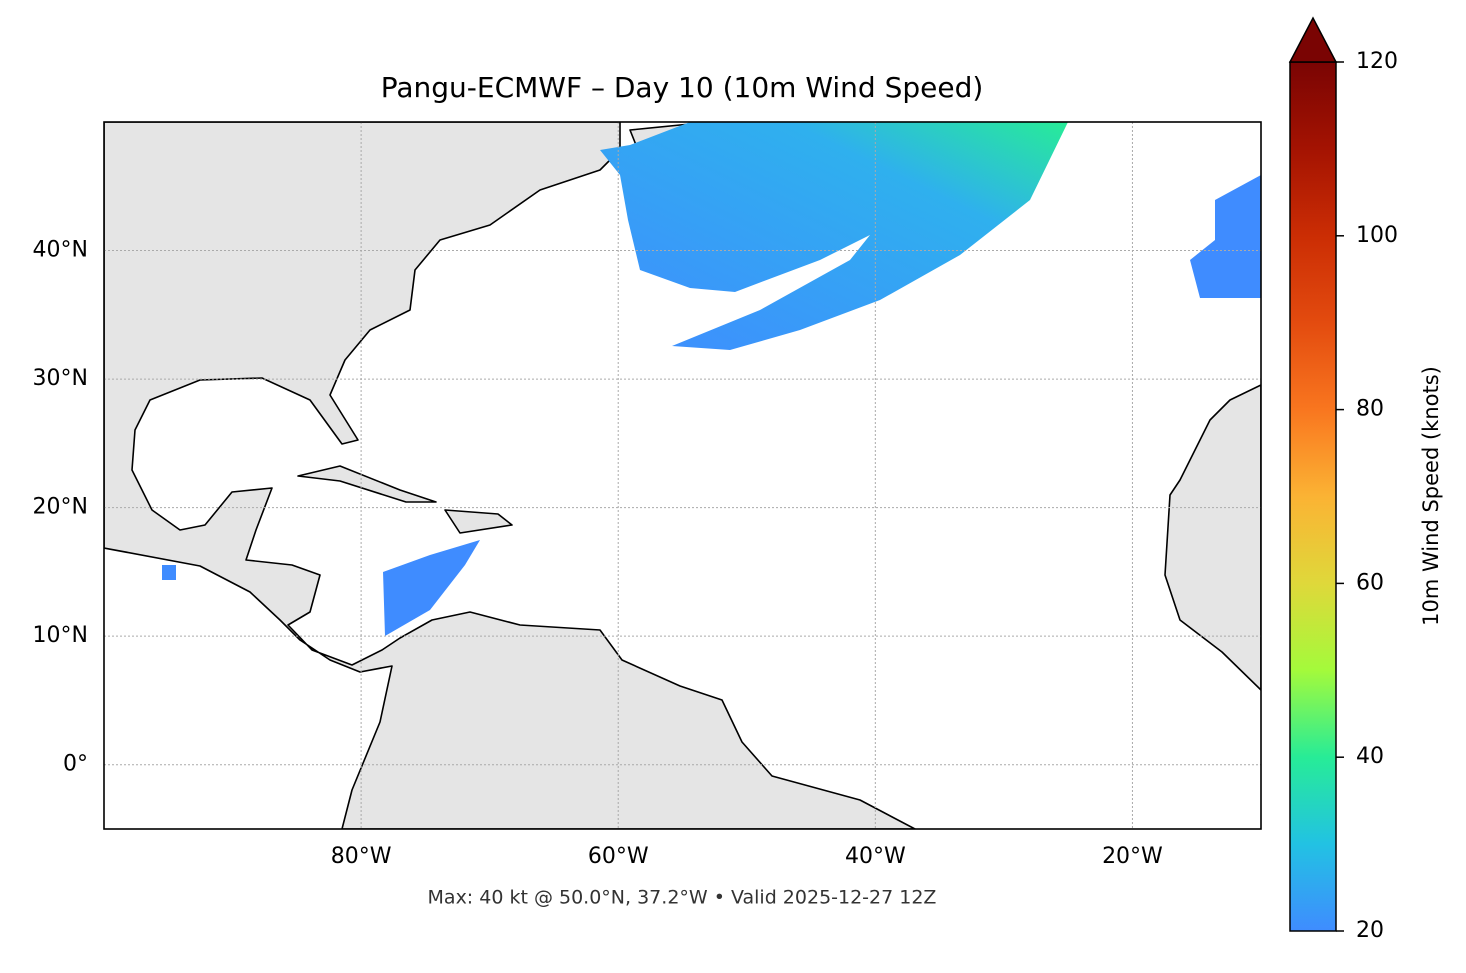 The image size is (1466, 973). What do you see at coordinates (1377, 61) in the screenshot?
I see `colorbar-tick-label: 120` at bounding box center [1377, 61].